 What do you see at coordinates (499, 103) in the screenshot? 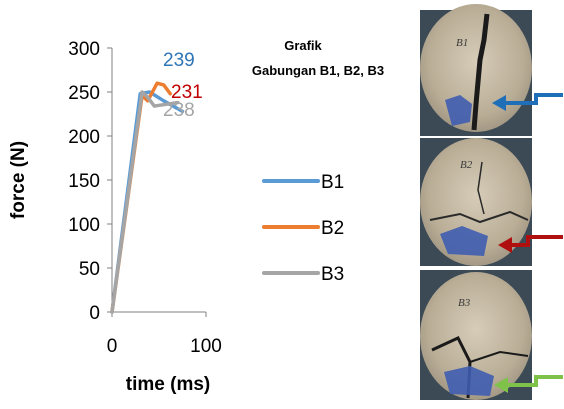
I see `arrow-head-icon-b1` at bounding box center [499, 103].